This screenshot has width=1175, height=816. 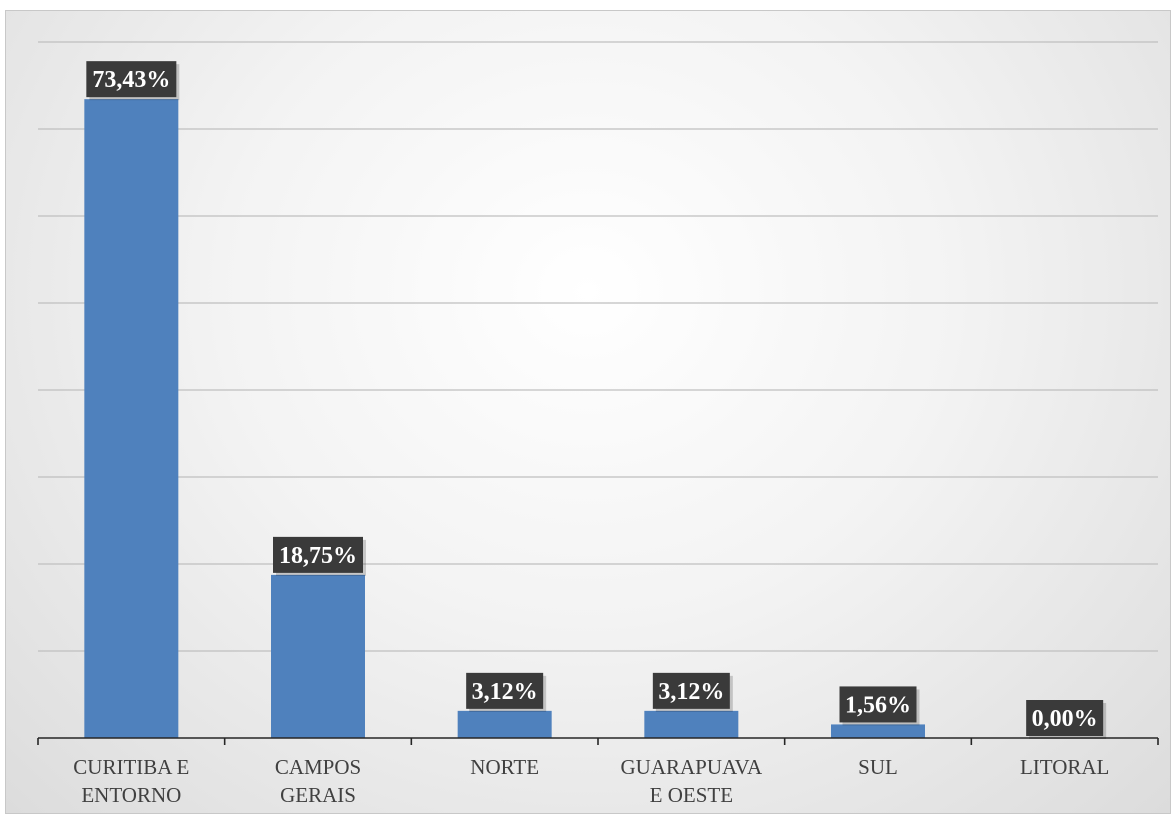 I want to click on category-label: SUL, so click(x=878, y=767).